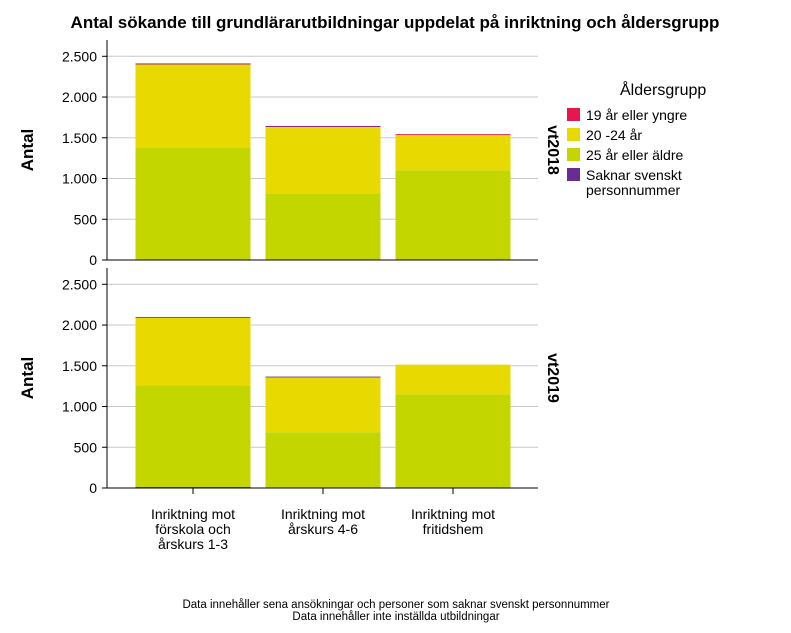 This screenshot has width=791, height=633. What do you see at coordinates (552, 150) in the screenshot?
I see `panel-label: vt2018` at bounding box center [552, 150].